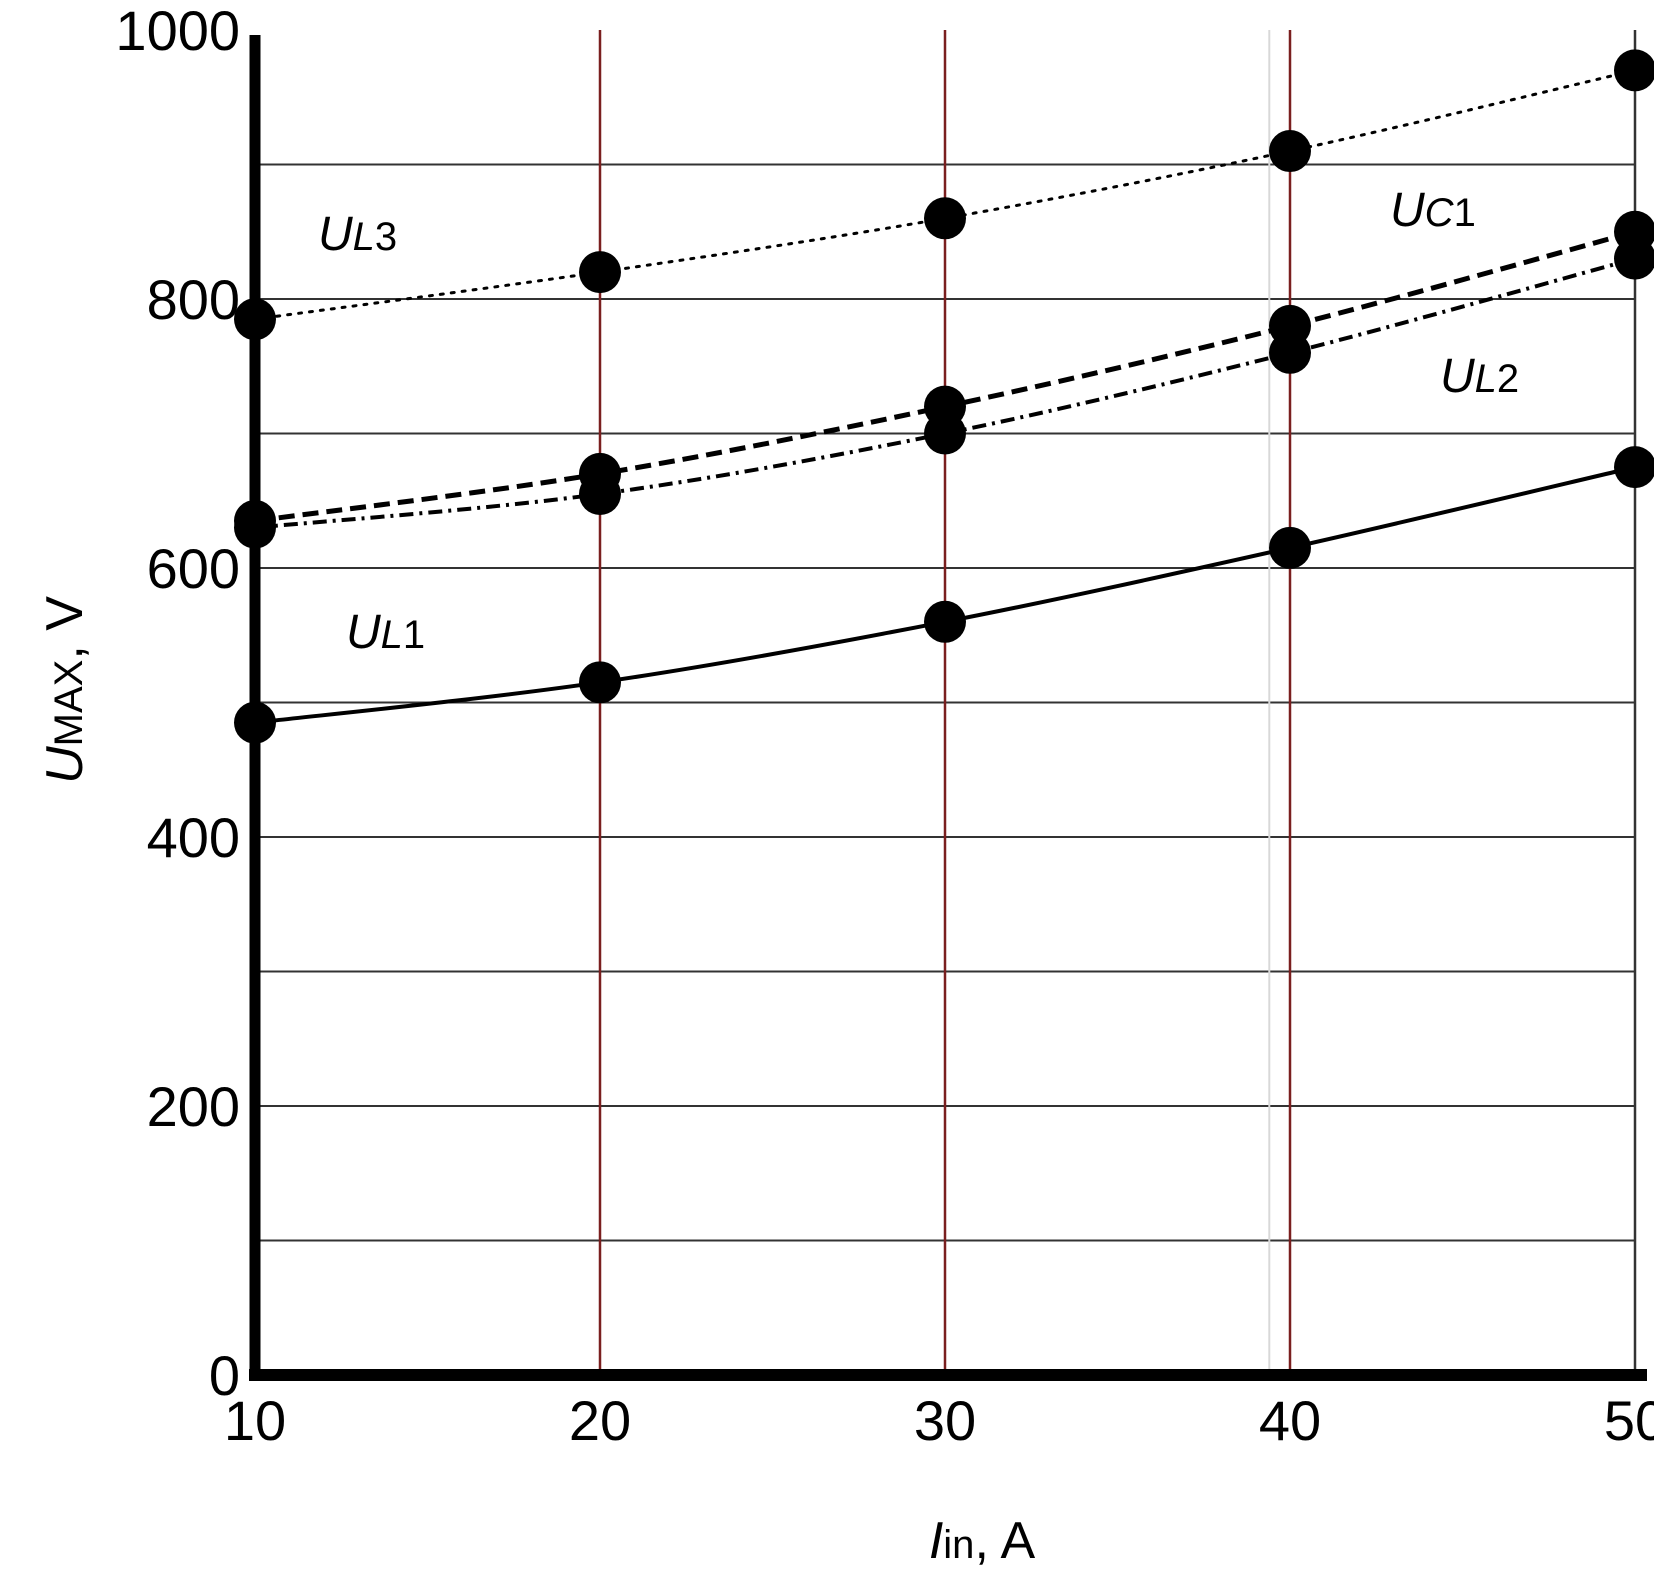 Image resolution: width=1654 pixels, height=1581 pixels. Describe the element at coordinates (357, 234) in the screenshot. I see `series-label-ul3: UL3` at that location.